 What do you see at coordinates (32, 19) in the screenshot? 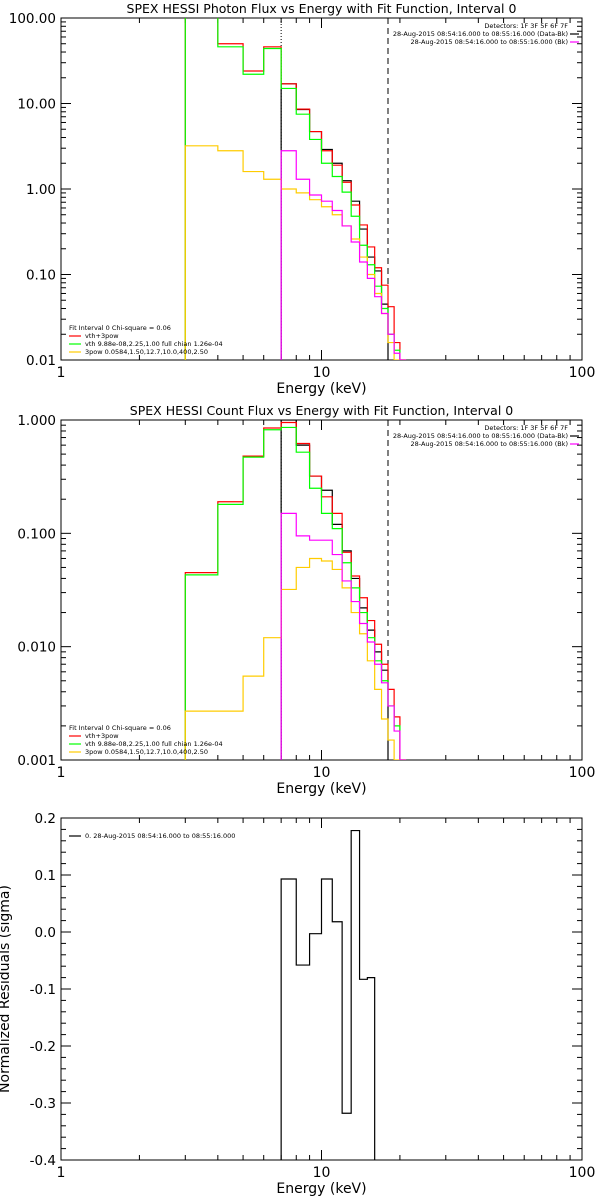
I see `y-tick-label: 100.00` at bounding box center [32, 19].